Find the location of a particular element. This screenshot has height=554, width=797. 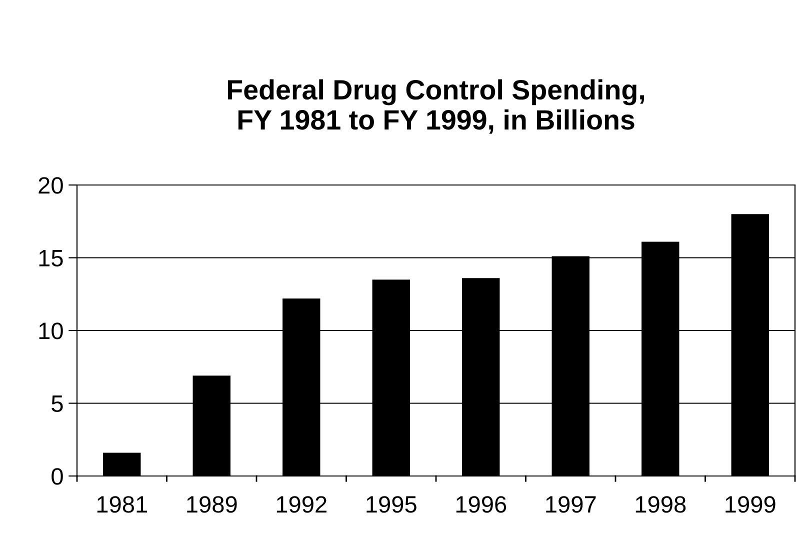

x-tick-label: 1995 is located at coordinates (391, 504).